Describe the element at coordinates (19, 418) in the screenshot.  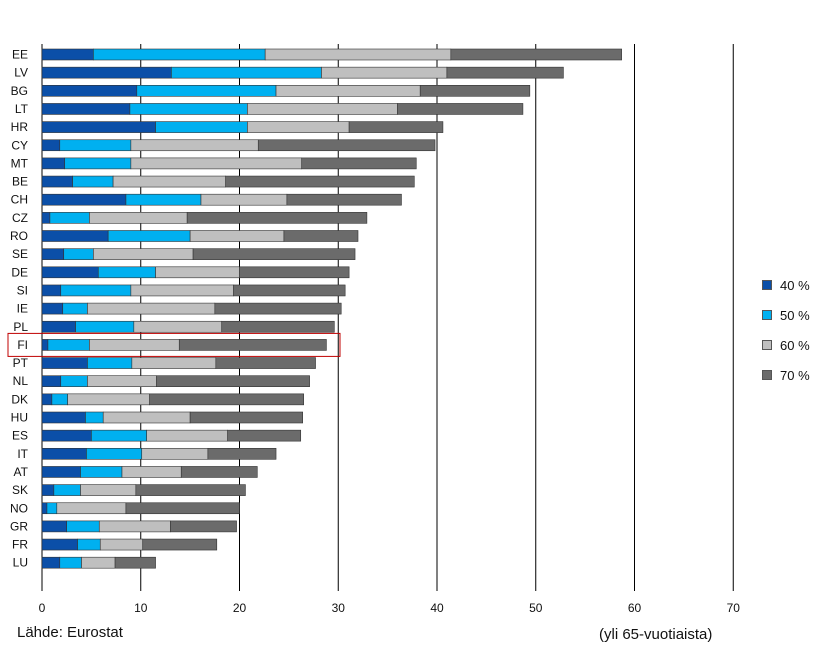
I see `category-label: HU` at that location.